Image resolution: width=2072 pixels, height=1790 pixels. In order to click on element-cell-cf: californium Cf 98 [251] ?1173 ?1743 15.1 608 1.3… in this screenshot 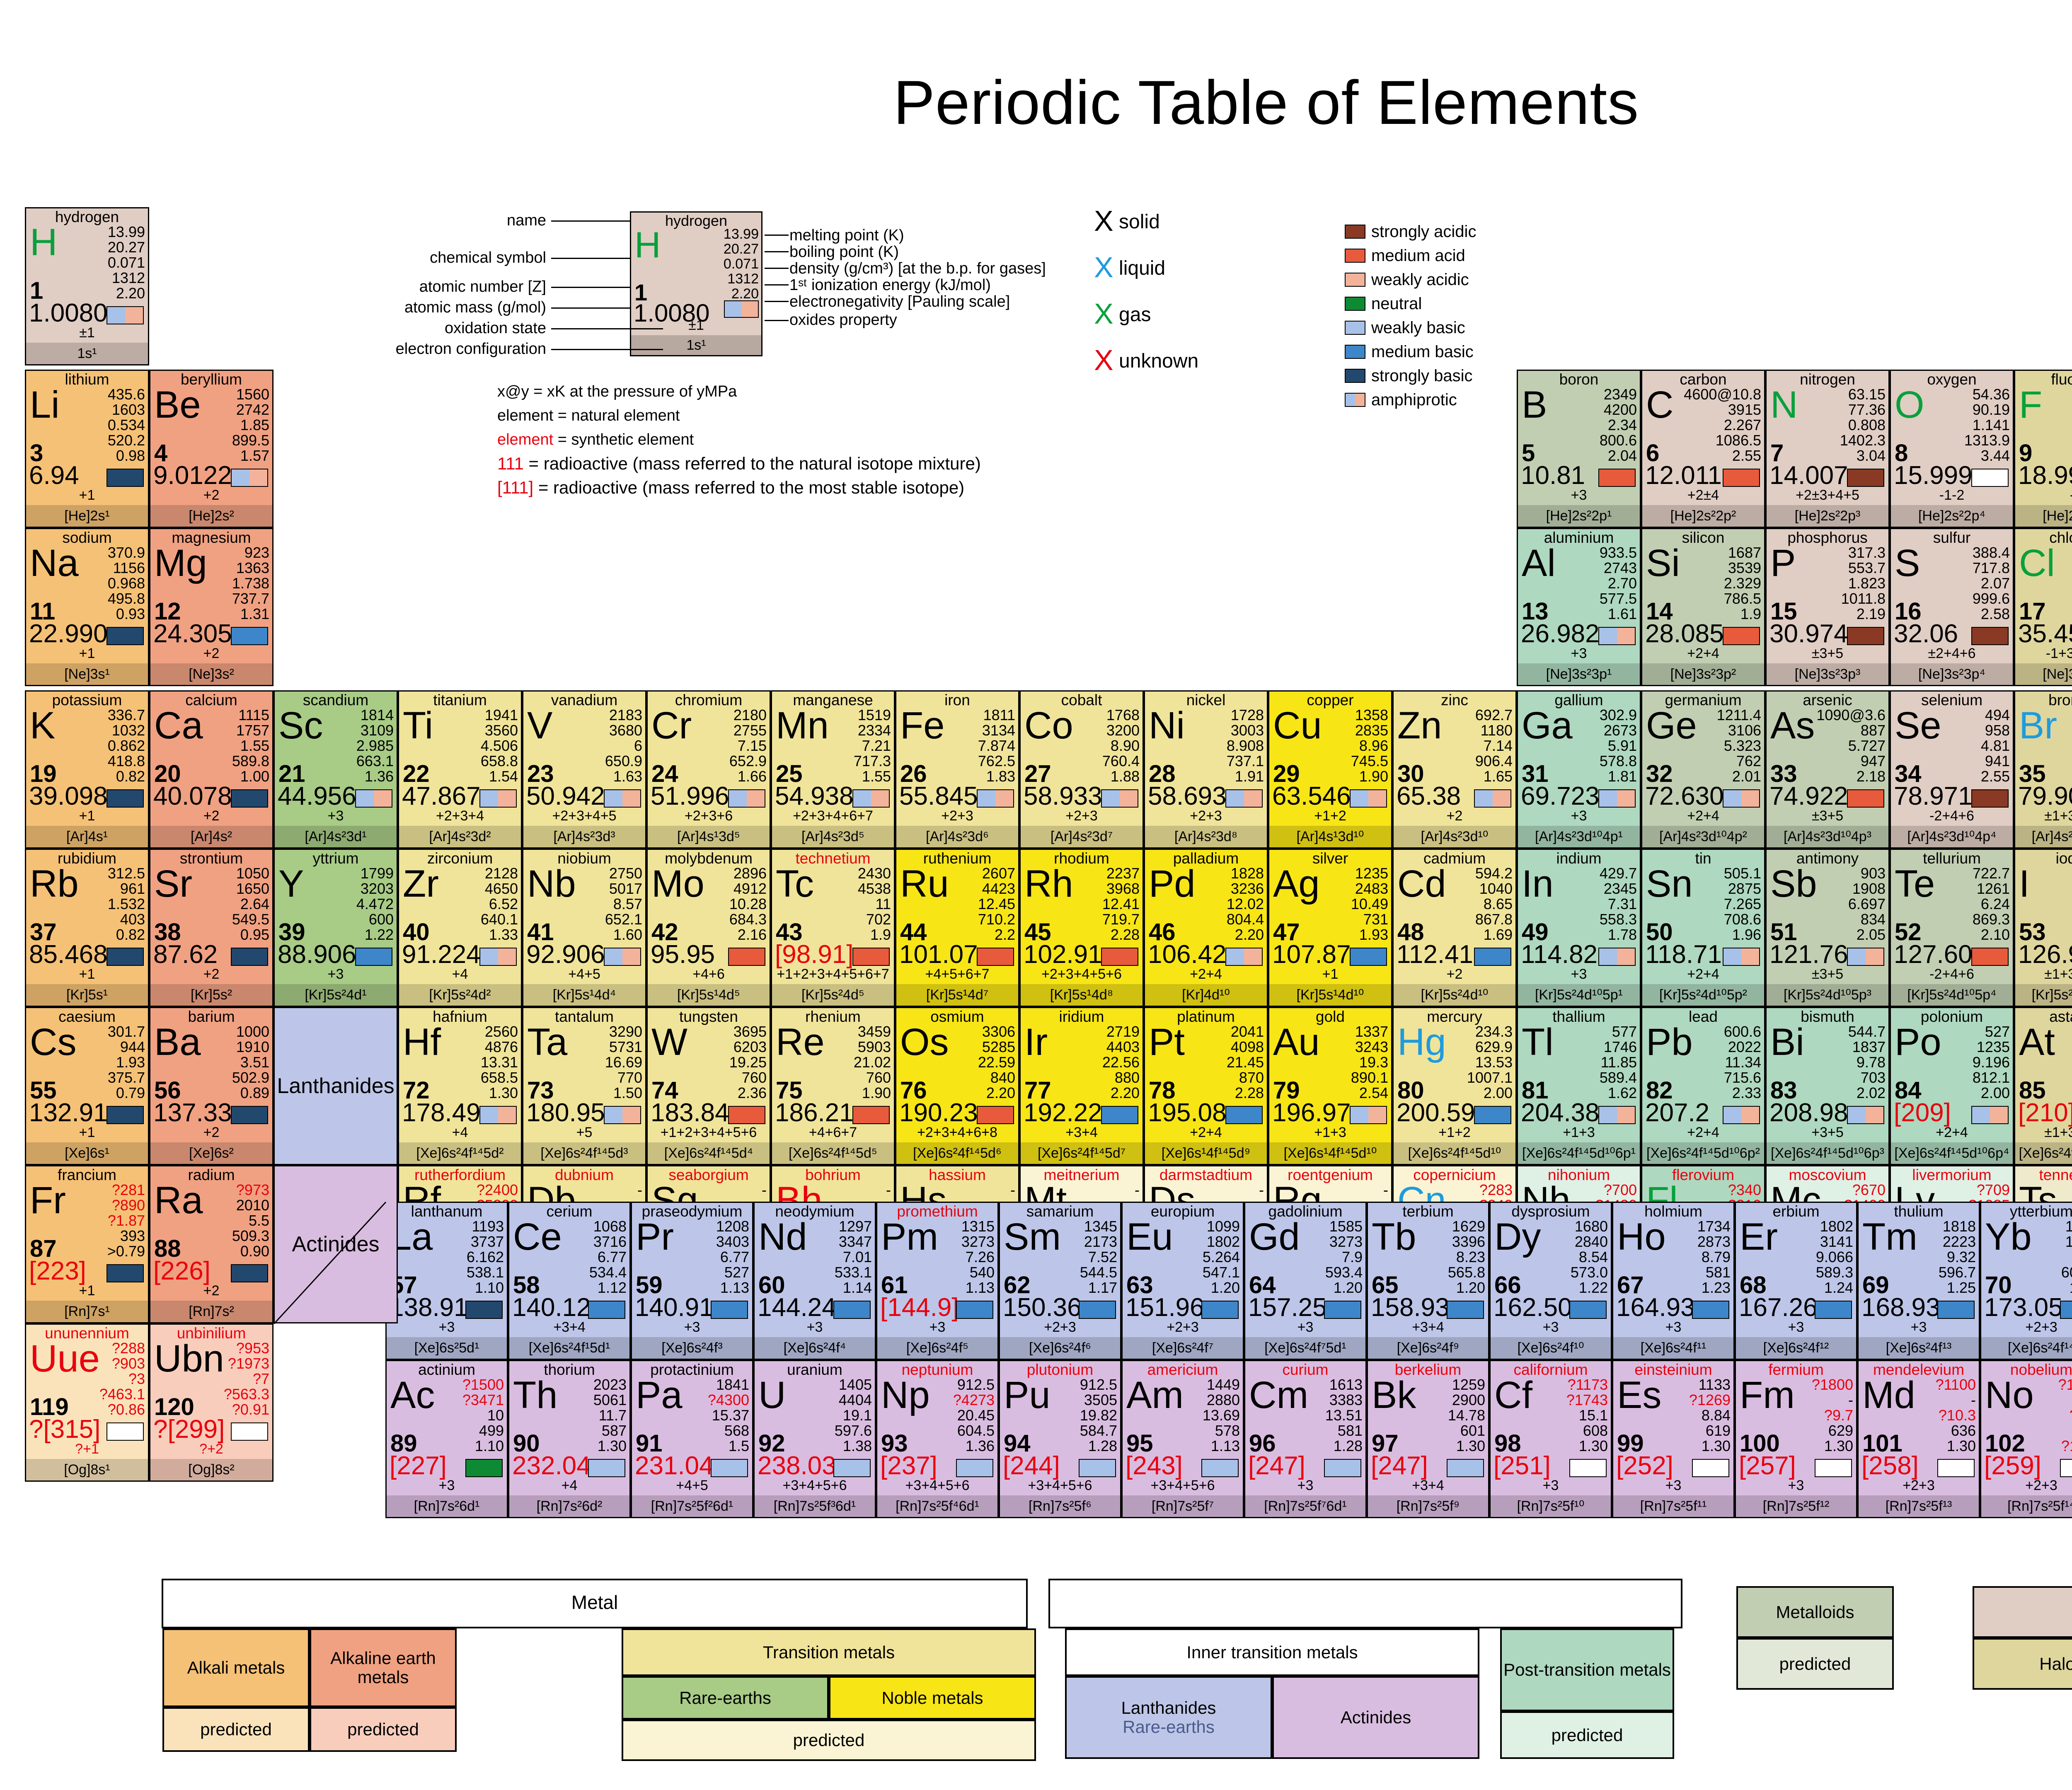, I will do `click(1550, 1439)`.